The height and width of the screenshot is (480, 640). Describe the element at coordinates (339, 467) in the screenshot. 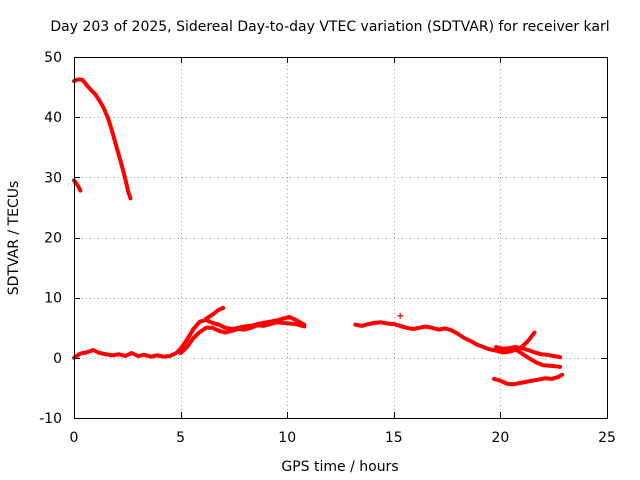

I see `x-axis-label: GPS time / hours` at that location.